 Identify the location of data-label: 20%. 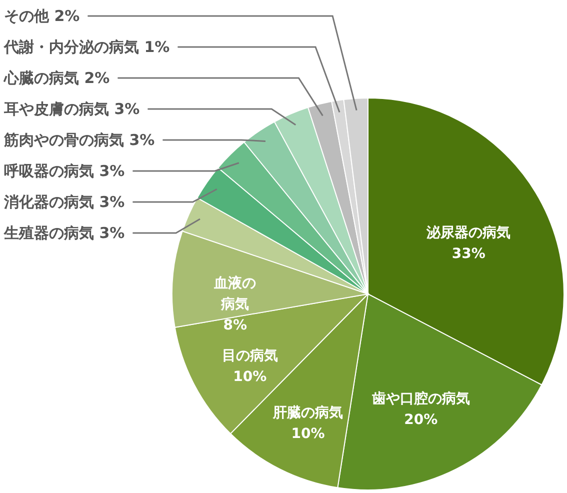
(421, 420).